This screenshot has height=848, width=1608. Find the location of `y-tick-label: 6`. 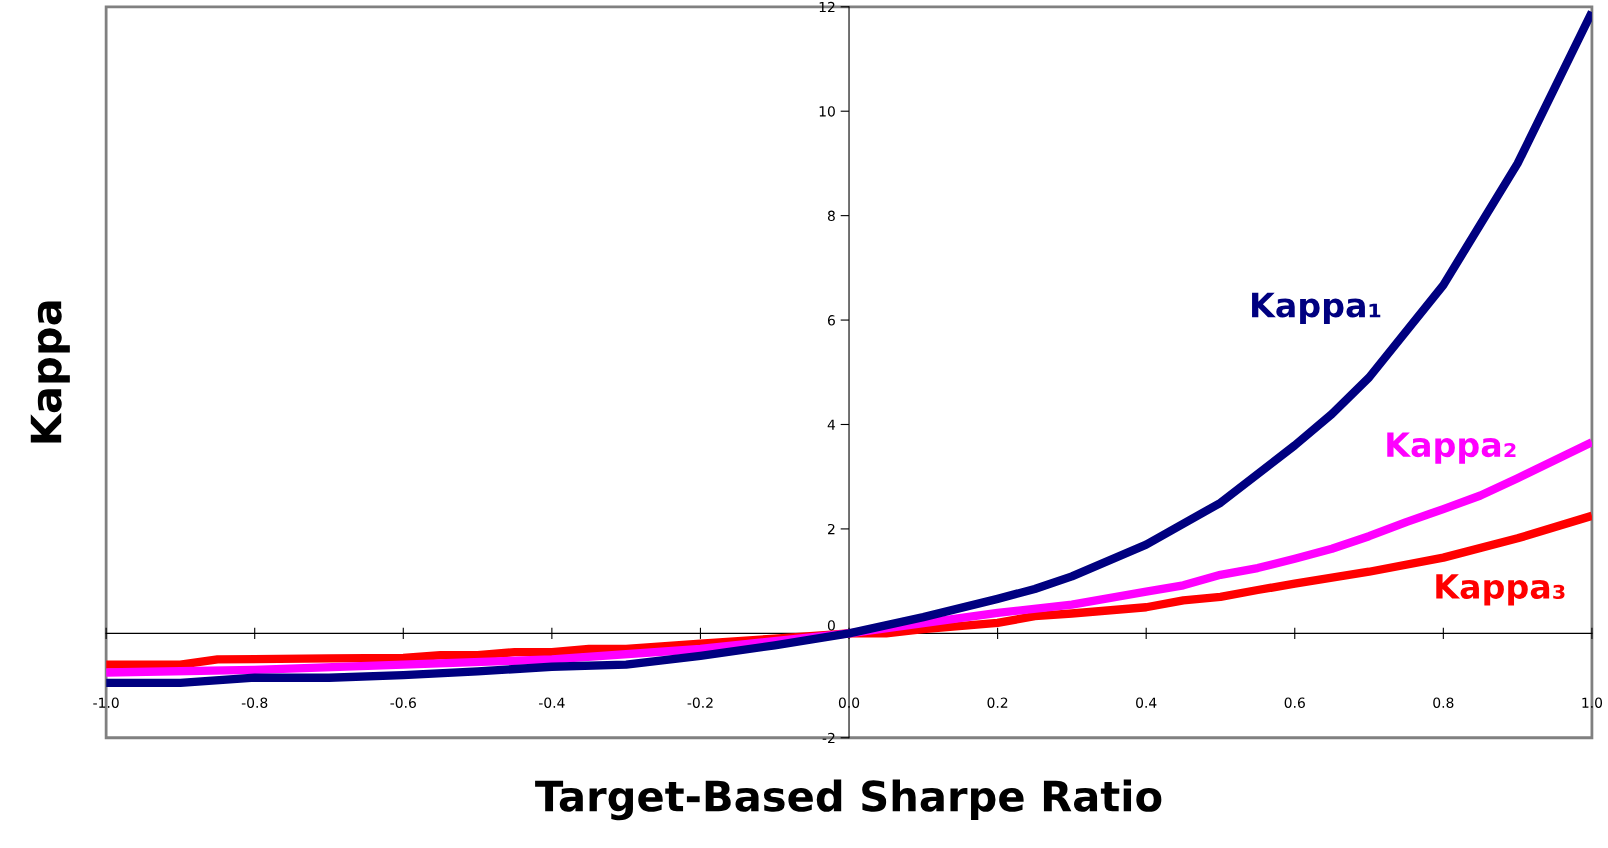

y-tick-label: 6 is located at coordinates (831, 320).